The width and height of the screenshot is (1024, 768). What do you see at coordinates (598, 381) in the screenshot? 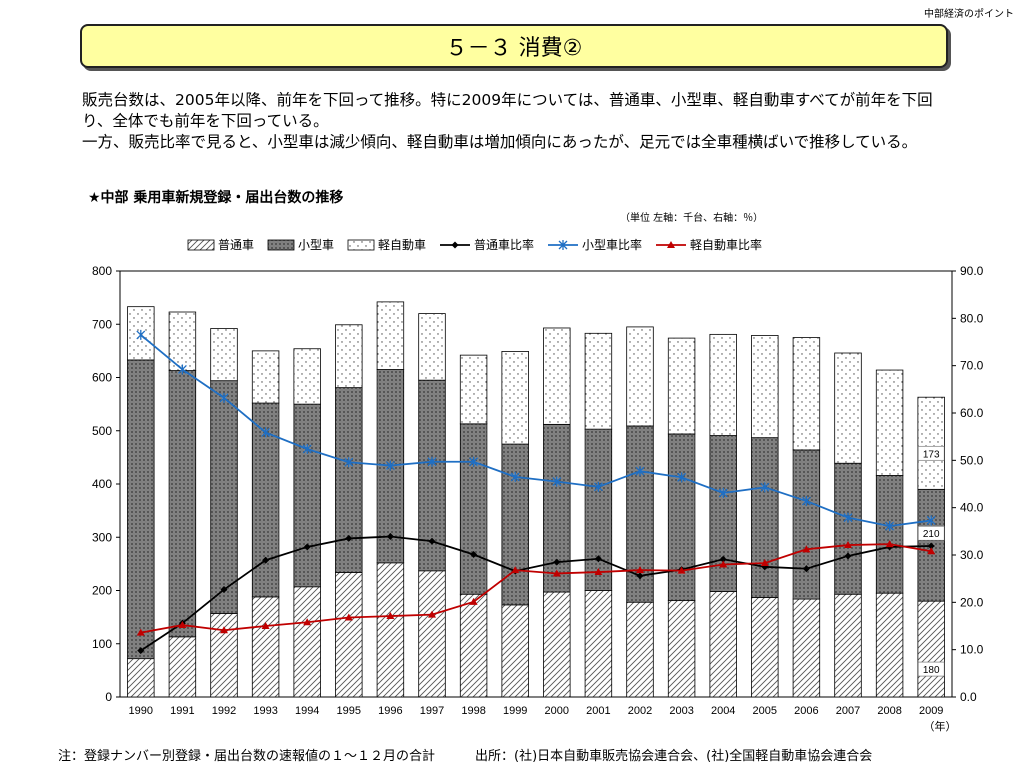
I see `bar-軽自動車-2001` at bounding box center [598, 381].